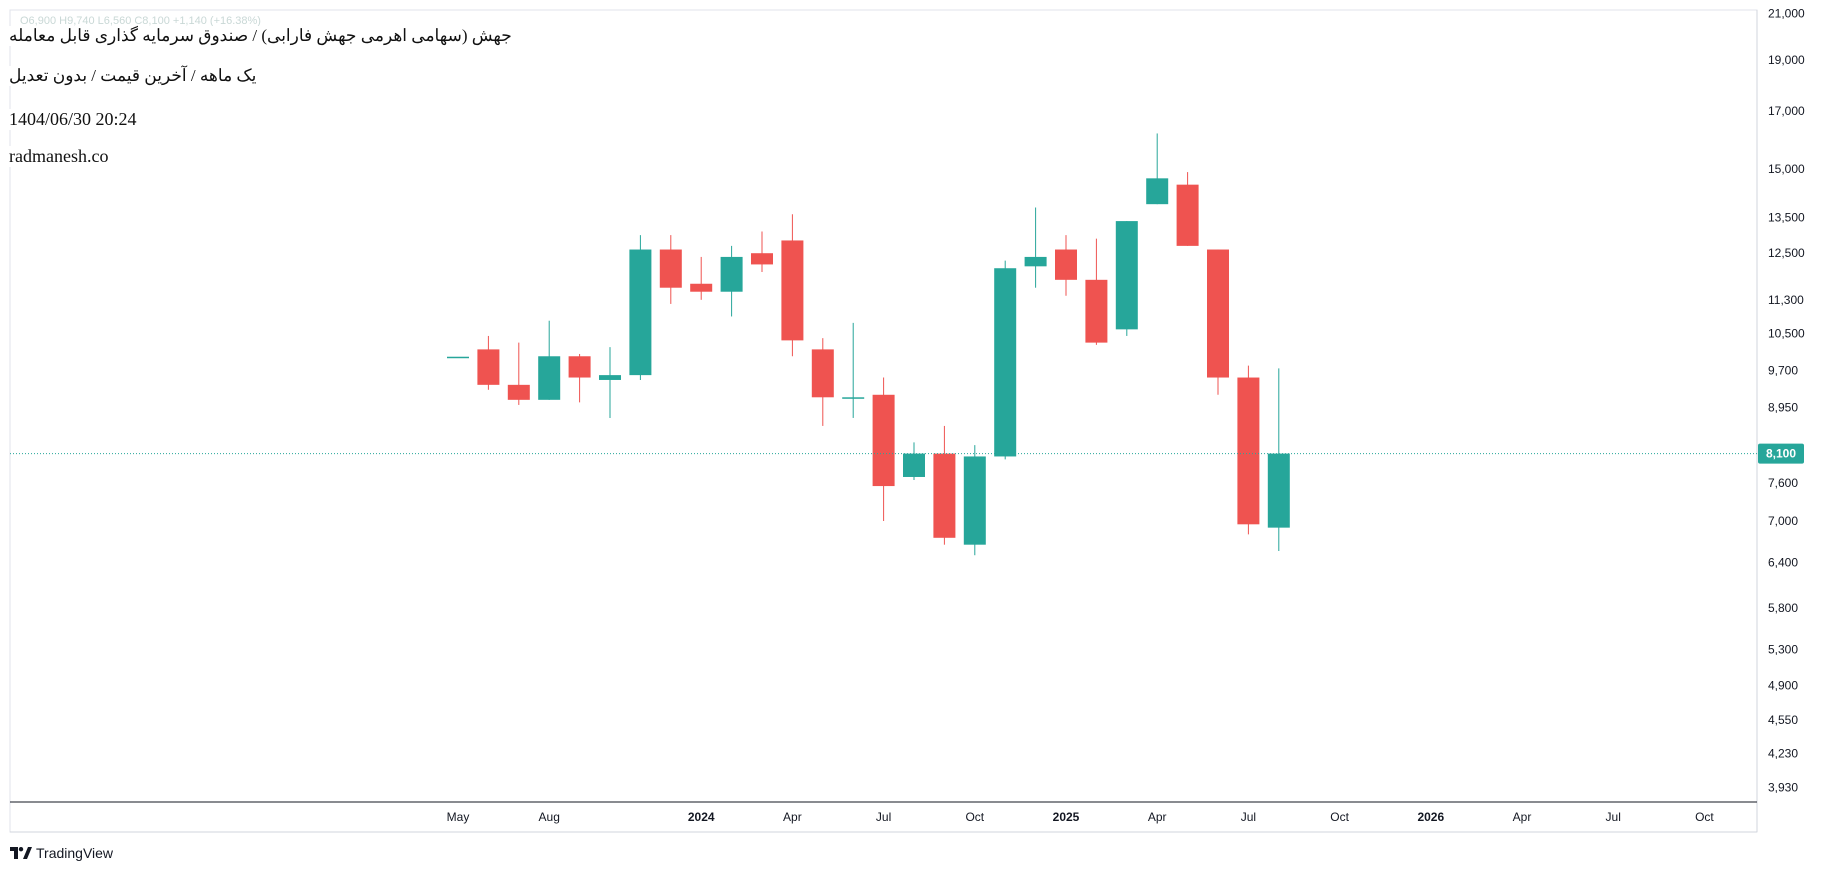 This screenshot has height=871, width=1827. I want to click on last-price-label: 8,100, so click(1781, 454).